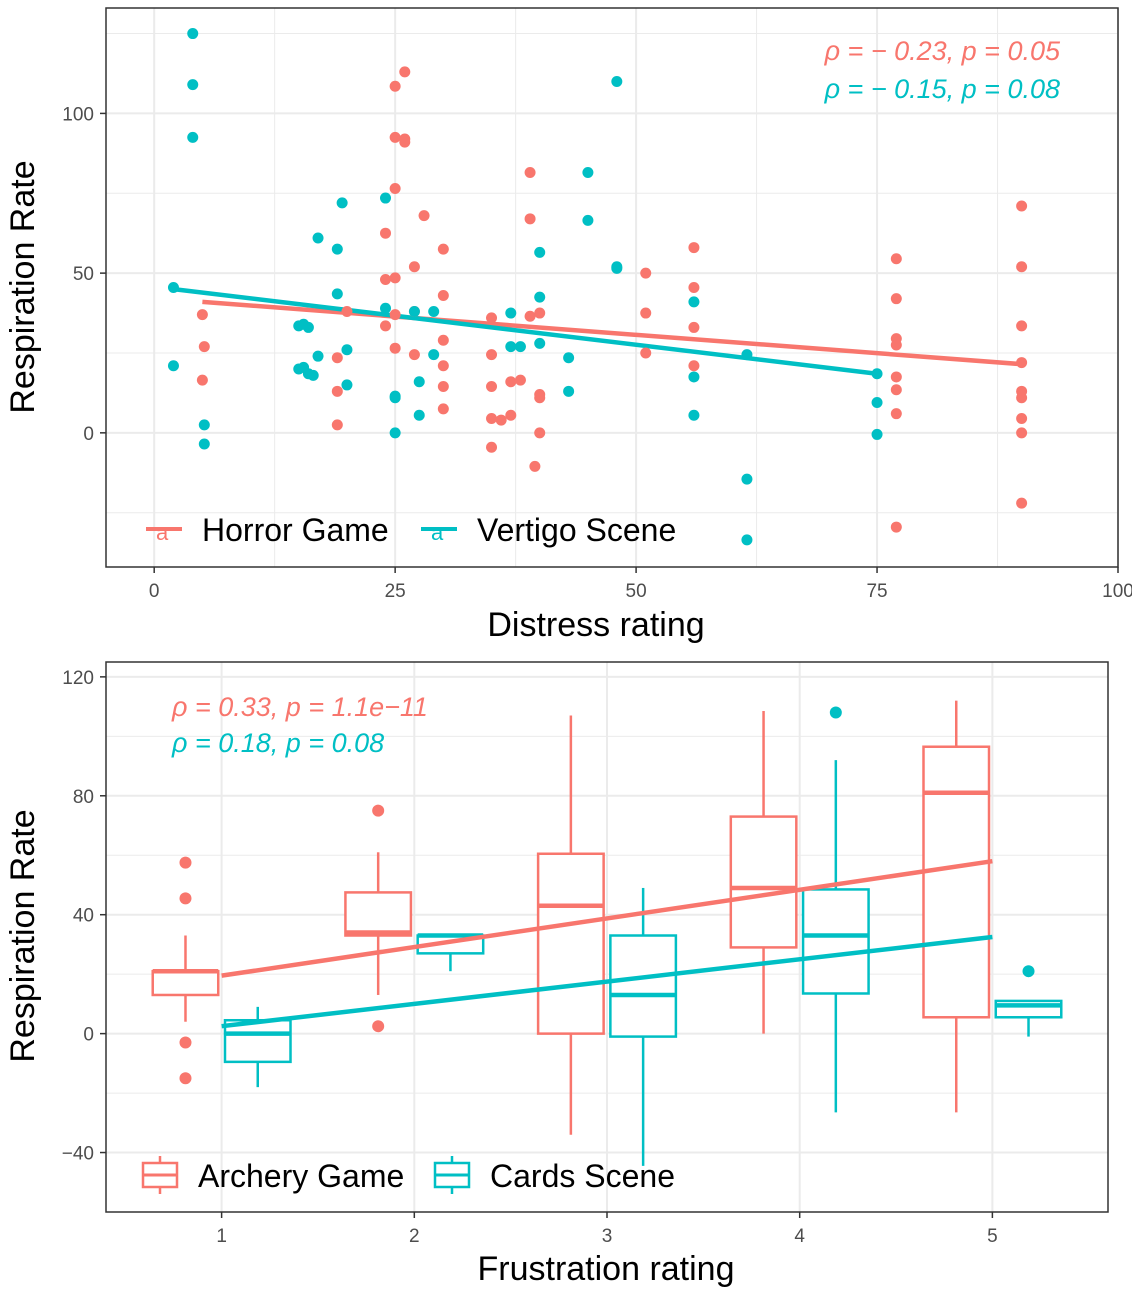 The image size is (1132, 1296). Describe the element at coordinates (78, 678) in the screenshot. I see `box-y-tick-label: 120` at that location.